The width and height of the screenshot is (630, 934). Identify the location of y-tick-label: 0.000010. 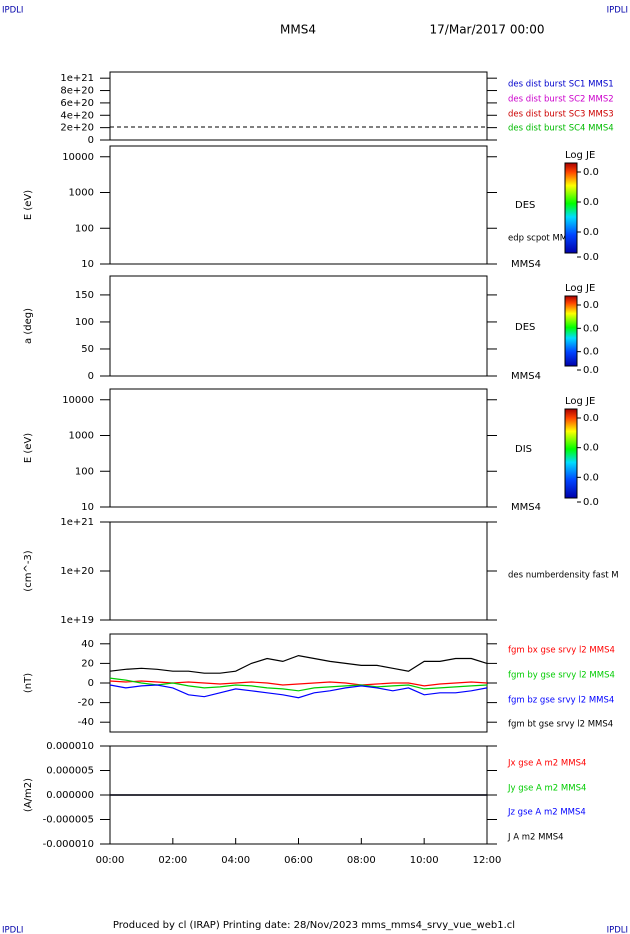
(70, 746).